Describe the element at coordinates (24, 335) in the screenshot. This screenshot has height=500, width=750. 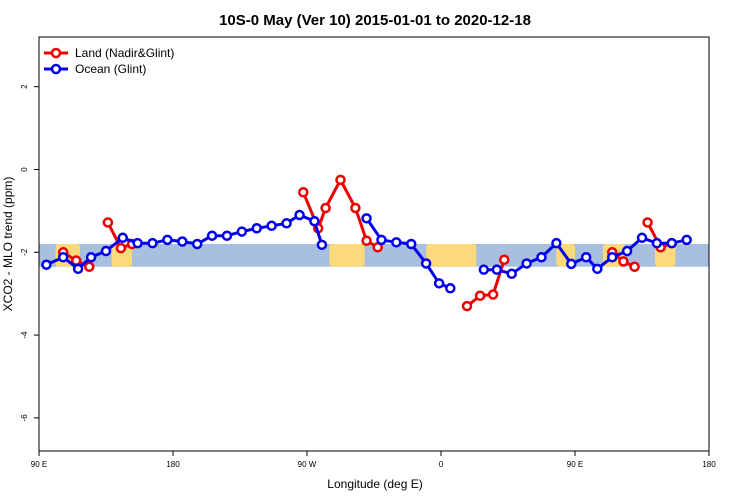
I see `y-tick-label: -4` at that location.